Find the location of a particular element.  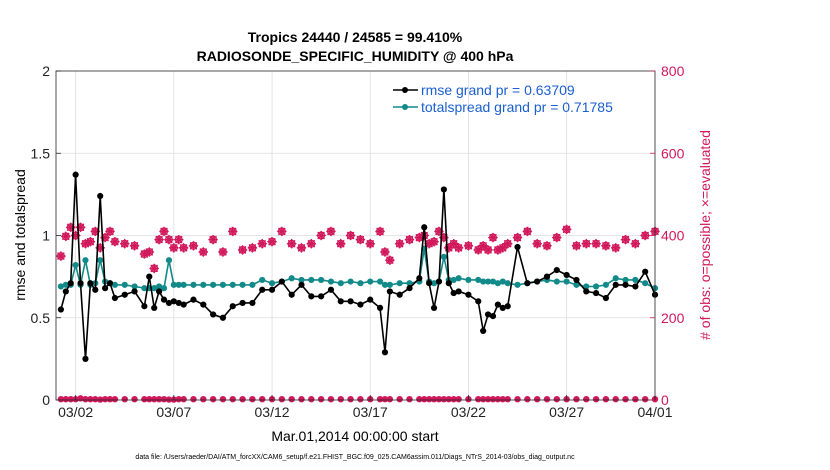

y-tick-label: 0 is located at coordinates (46, 400).